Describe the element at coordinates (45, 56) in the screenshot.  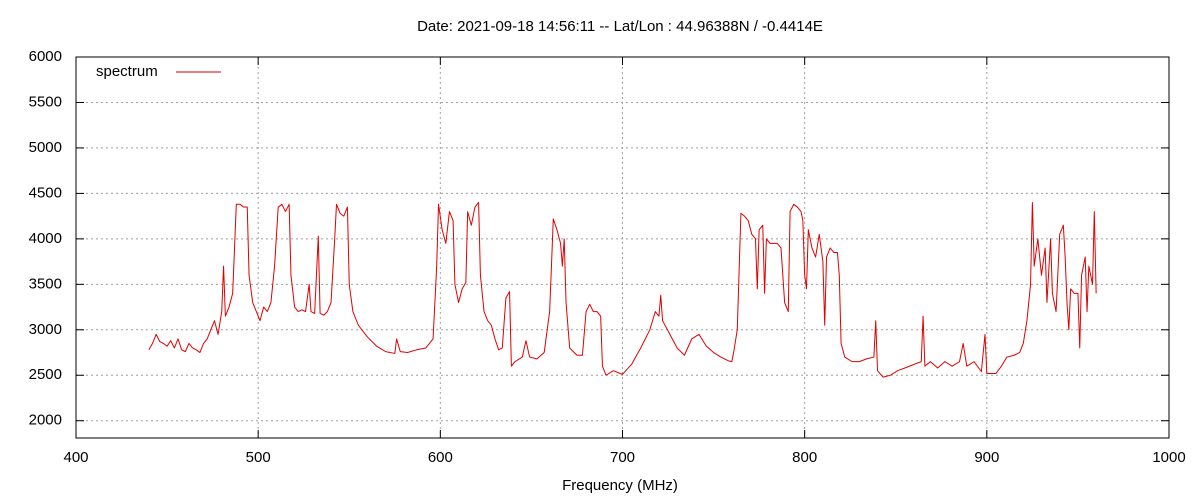
I see `y-tick-label: 6000` at that location.